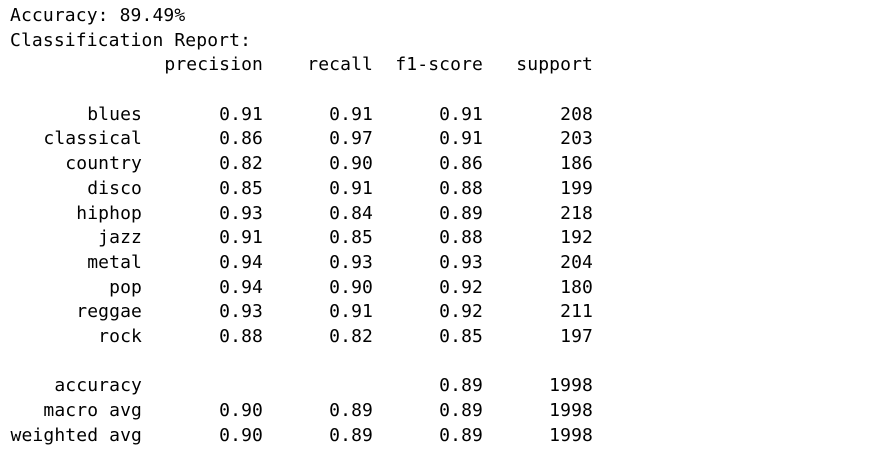 The image size is (873, 463). I want to click on row-precision: 0.82, so click(241, 164).